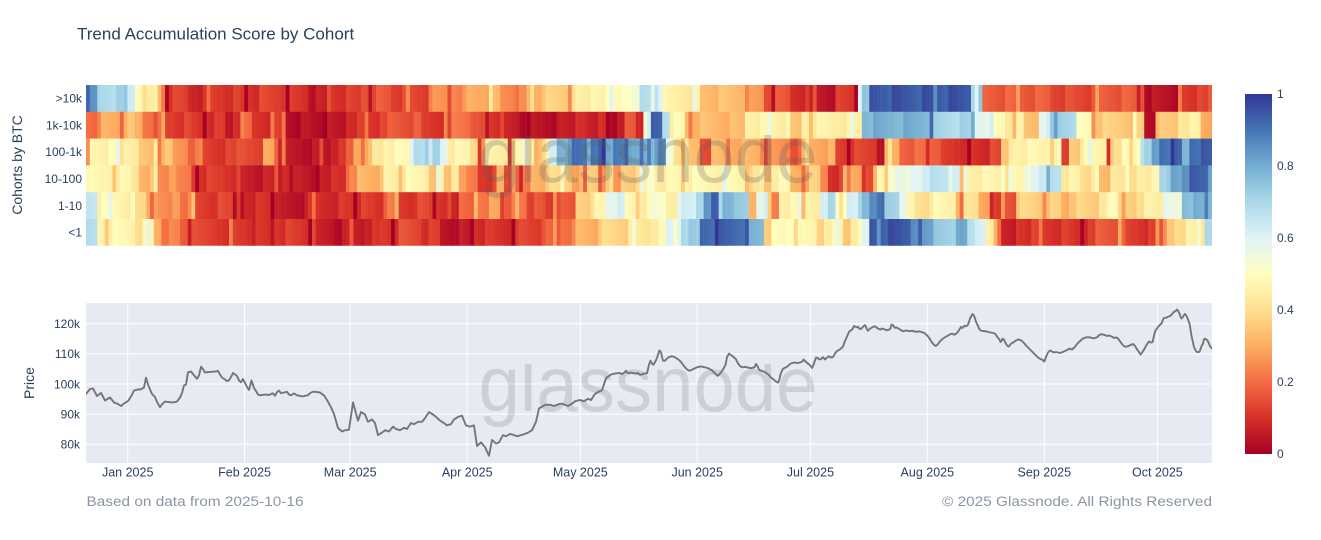 The width and height of the screenshot is (1321, 540). I want to click on svg-text: 110k, so click(68, 354).